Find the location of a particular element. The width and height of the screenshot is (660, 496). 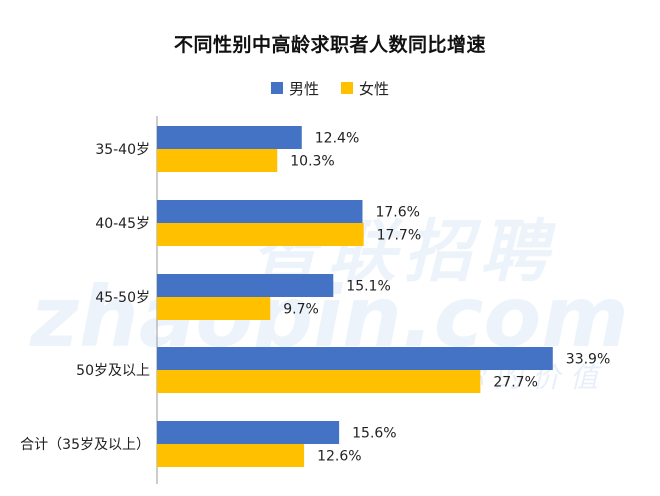

data-label-female-4: 12.6% is located at coordinates (339, 457).